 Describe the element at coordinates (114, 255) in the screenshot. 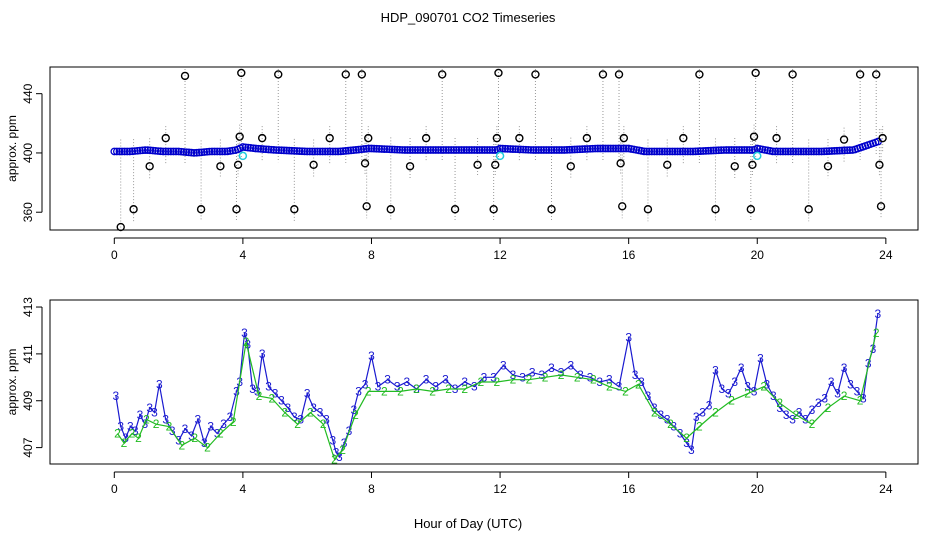

I see `x-tick-label: 0` at that location.